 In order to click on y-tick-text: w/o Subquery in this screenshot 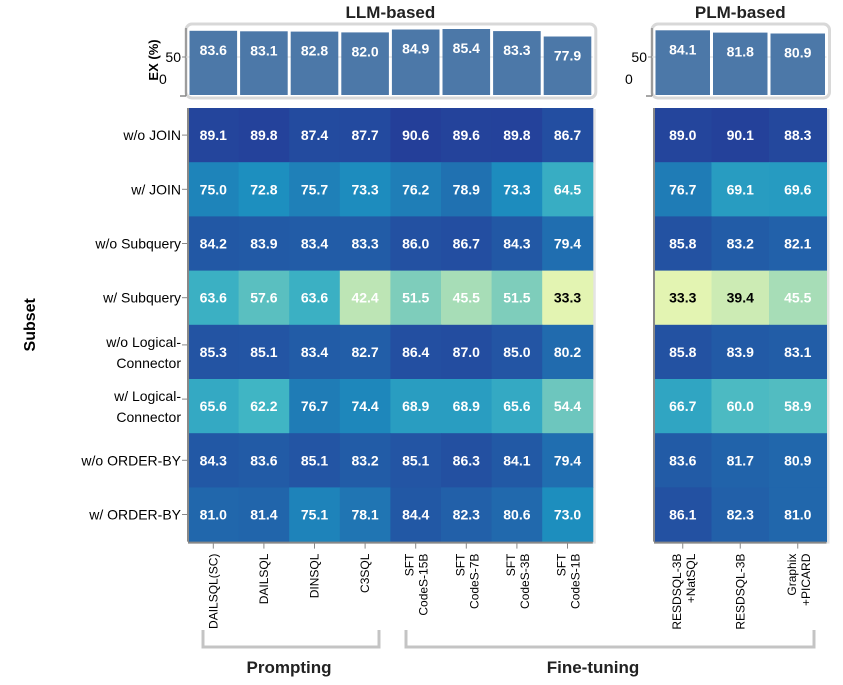, I will do `click(137, 244)`.